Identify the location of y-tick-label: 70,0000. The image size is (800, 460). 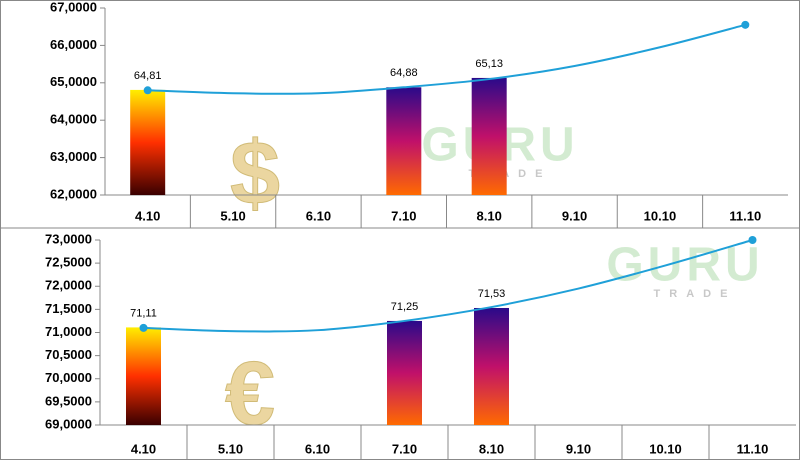
(68, 377).